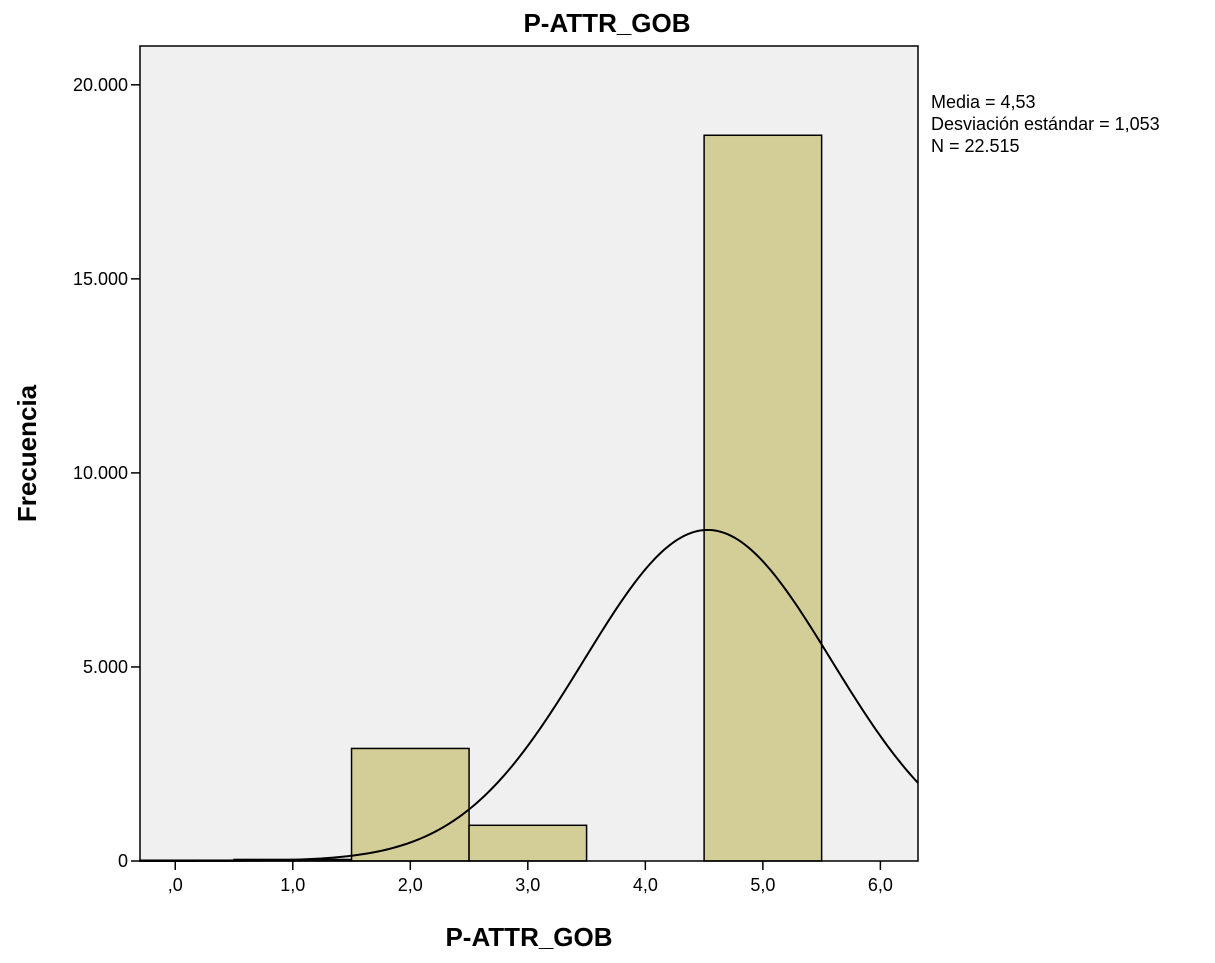  Describe the element at coordinates (175, 885) in the screenshot. I see `x-tick-label: ,0` at that location.